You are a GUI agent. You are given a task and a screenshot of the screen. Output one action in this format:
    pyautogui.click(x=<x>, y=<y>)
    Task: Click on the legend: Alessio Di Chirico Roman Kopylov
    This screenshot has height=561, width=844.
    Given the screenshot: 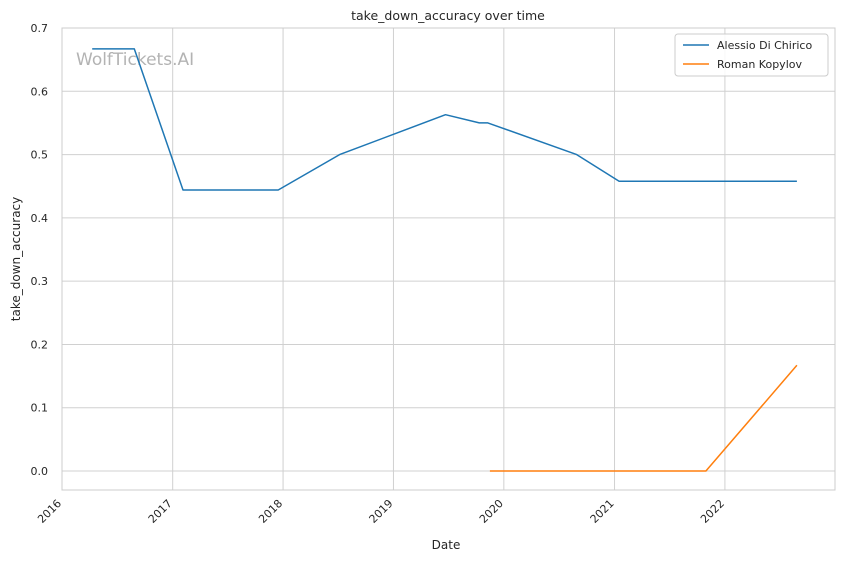 What is the action you would take?
    pyautogui.click(x=751, y=55)
    